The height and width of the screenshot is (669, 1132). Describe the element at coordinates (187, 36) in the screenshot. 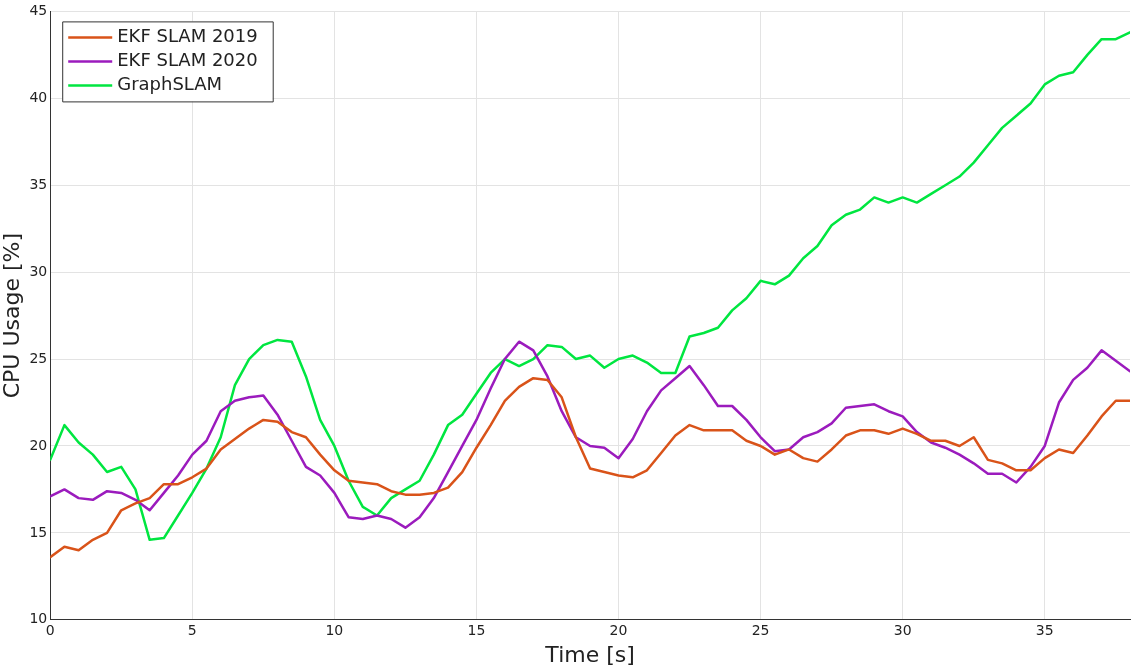

I see `legend-label: EKF SLAM 2019` at that location.